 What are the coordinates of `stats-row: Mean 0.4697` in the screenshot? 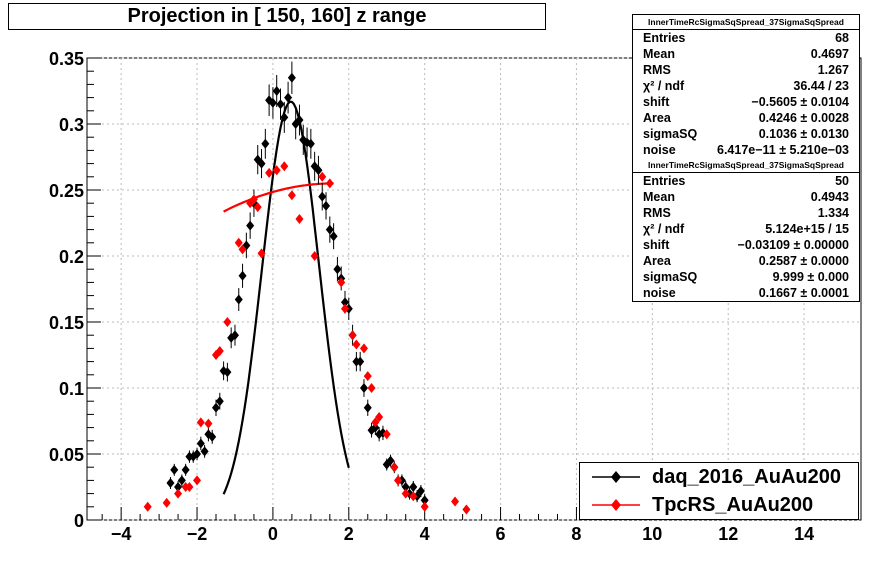 It's located at (746, 54).